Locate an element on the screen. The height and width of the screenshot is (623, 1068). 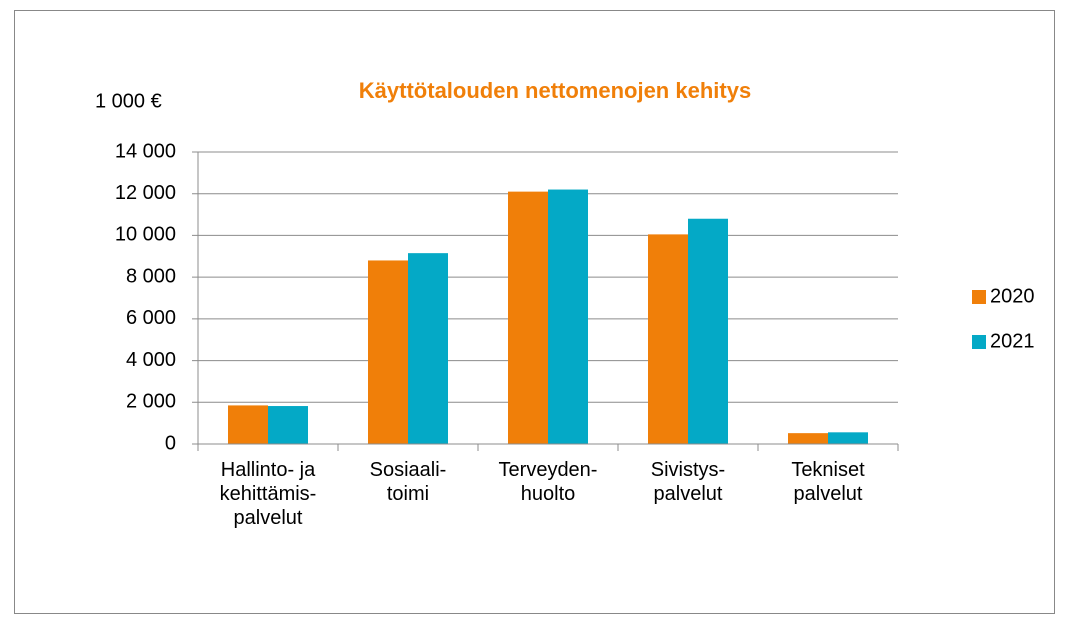
x-tick-label: Hallinto- ja kehittämis- palvelut is located at coordinates (268, 494).